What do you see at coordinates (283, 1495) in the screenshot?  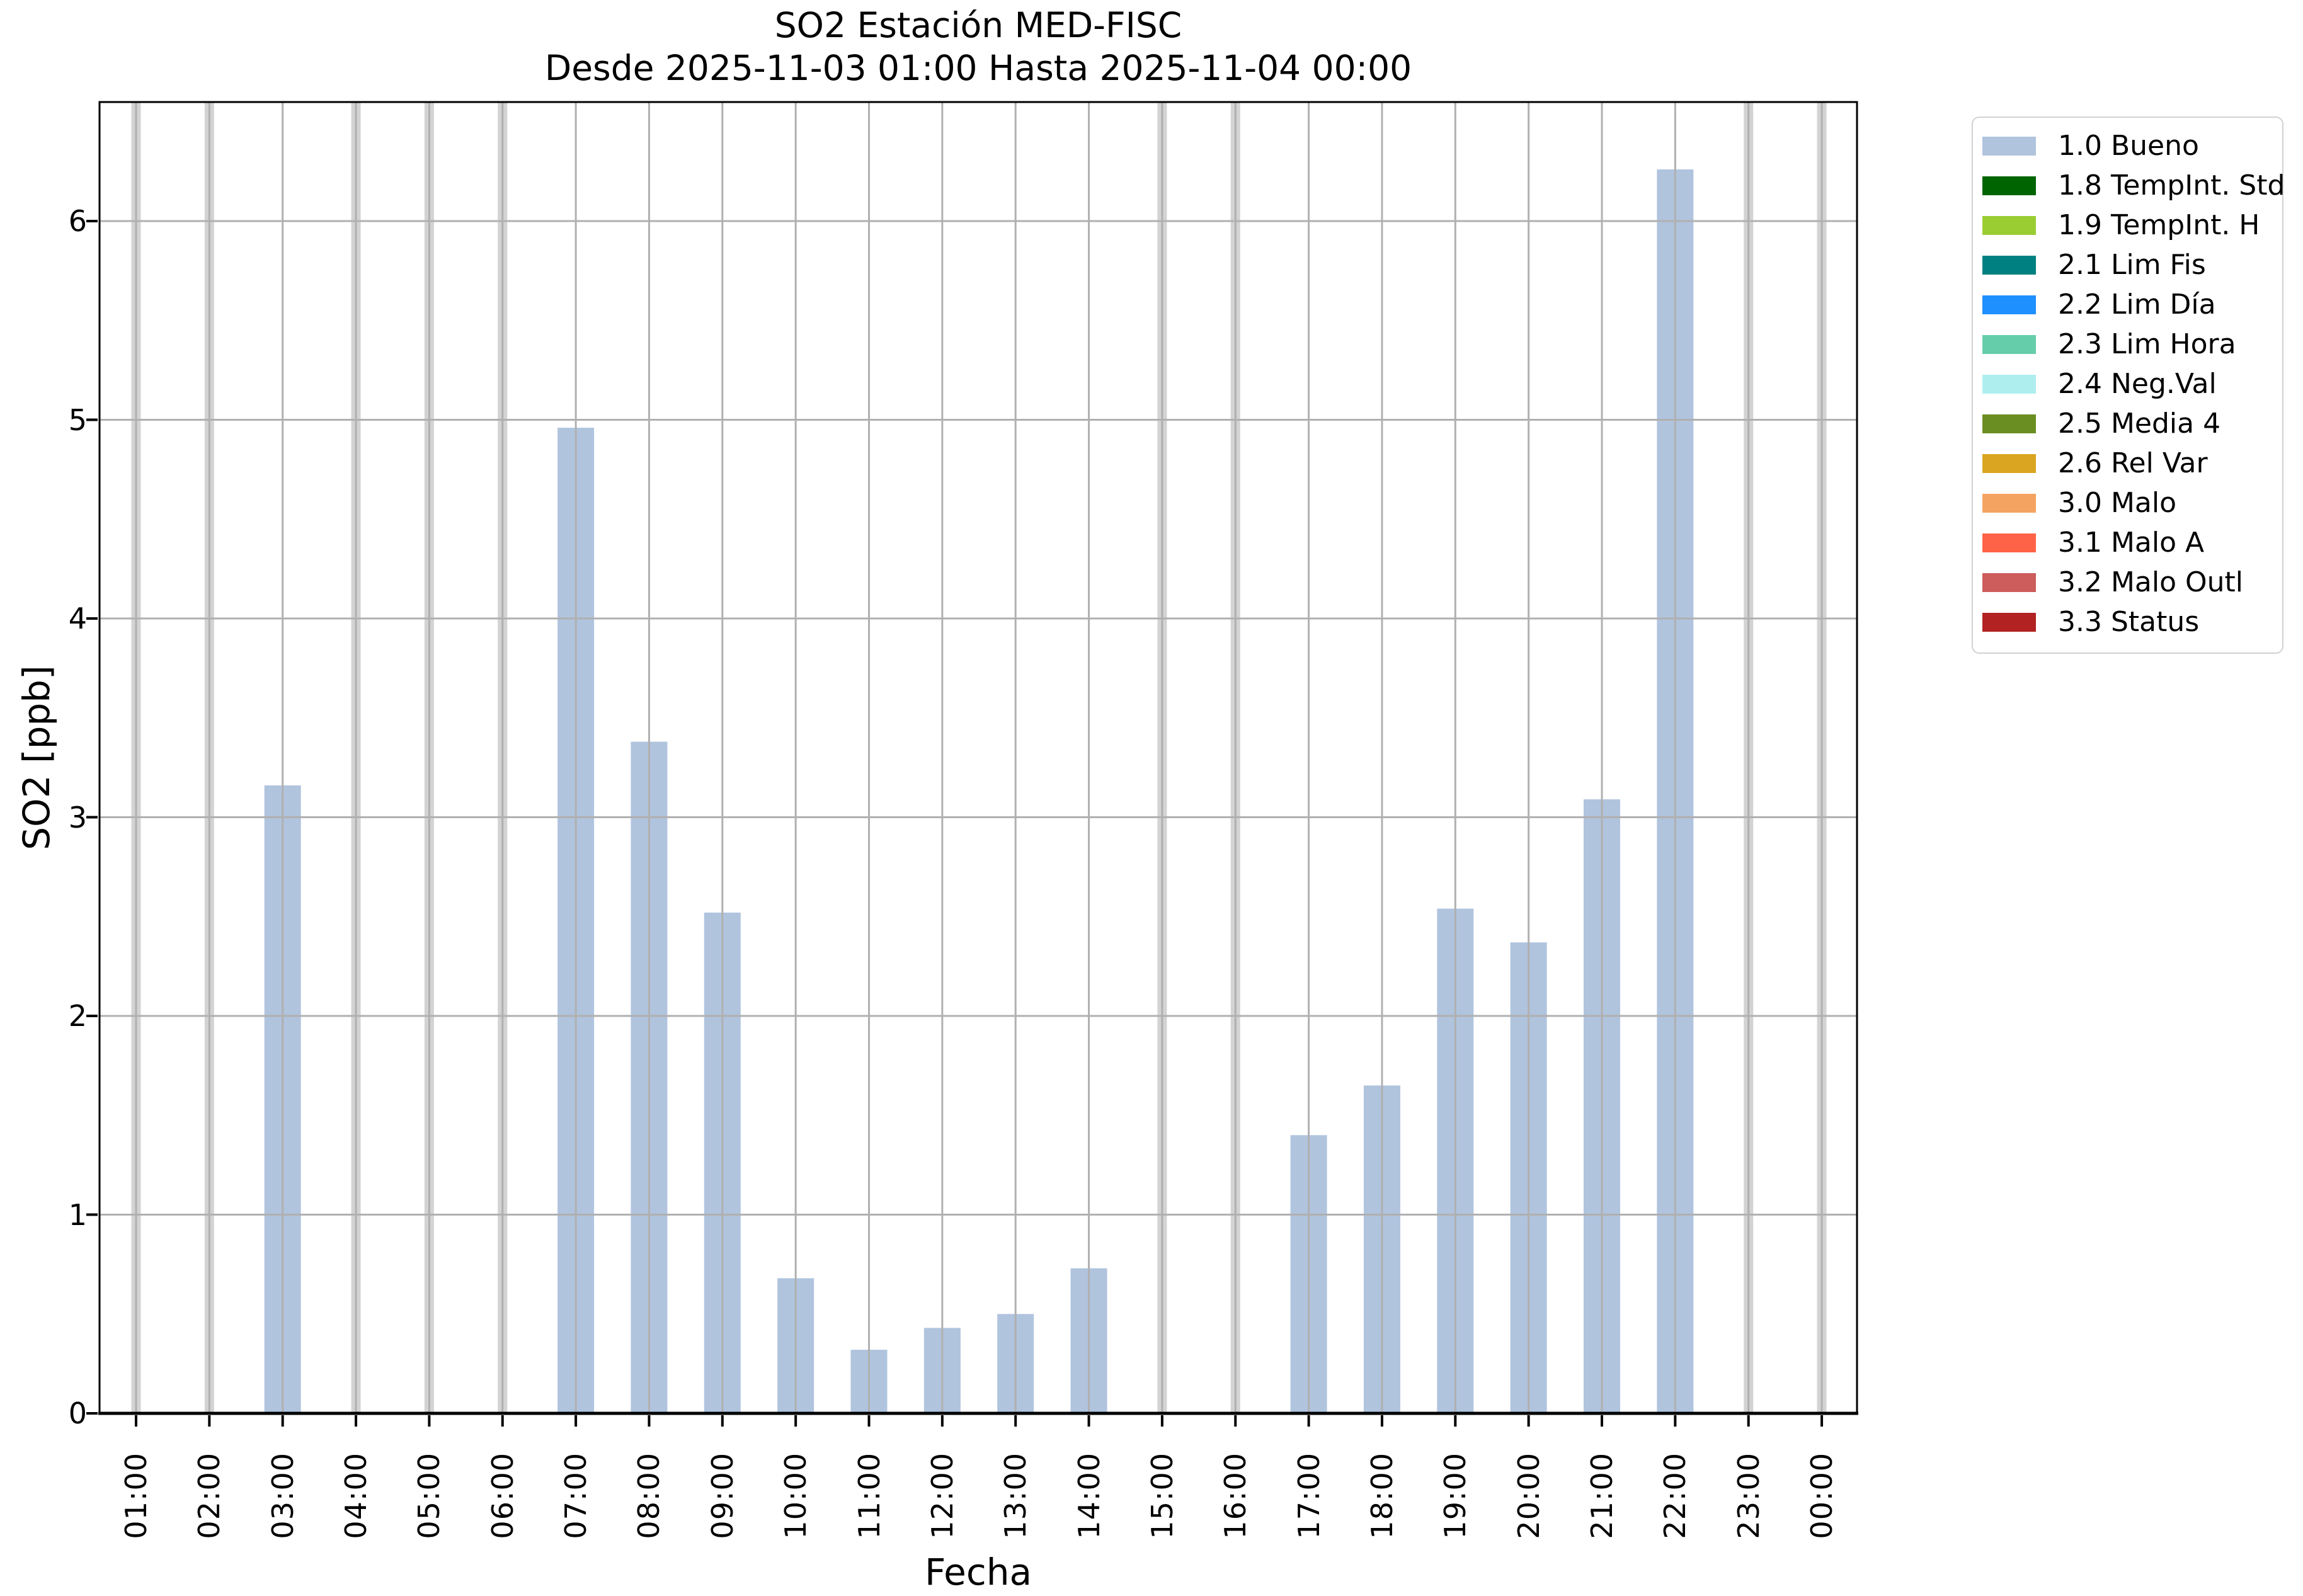 I see `x-tick-label-03:00: 03:00` at bounding box center [283, 1495].